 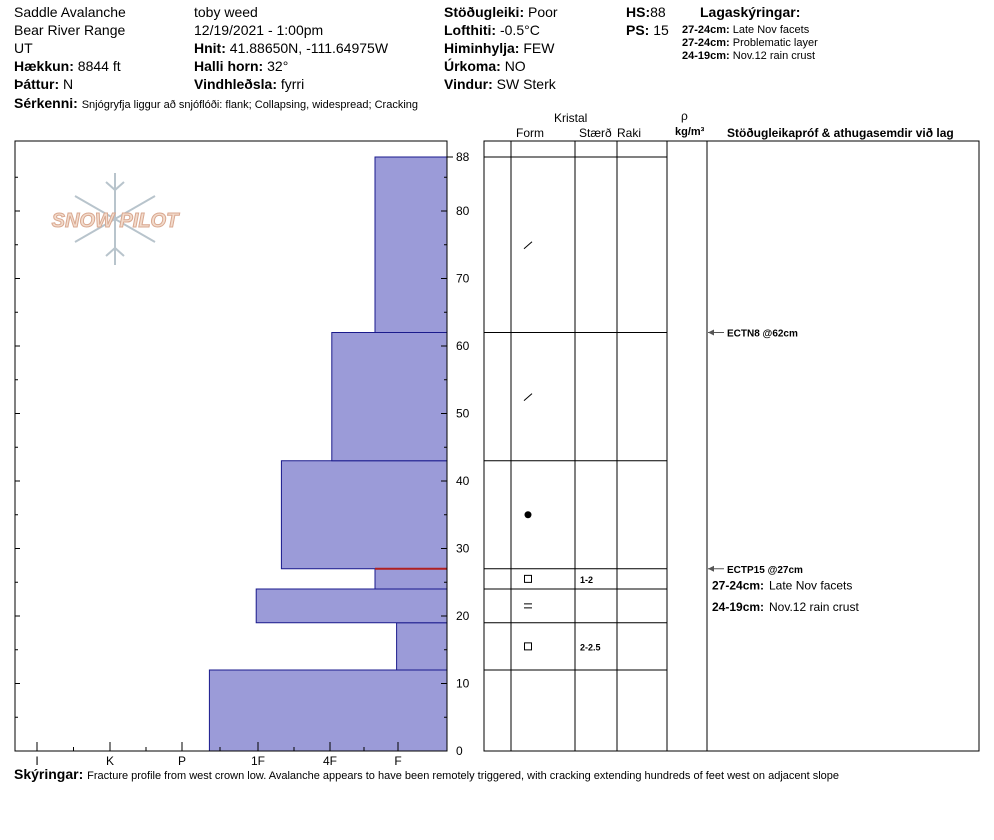 I want to click on layer-note-range: 24-19cm:, so click(x=706, y=56).